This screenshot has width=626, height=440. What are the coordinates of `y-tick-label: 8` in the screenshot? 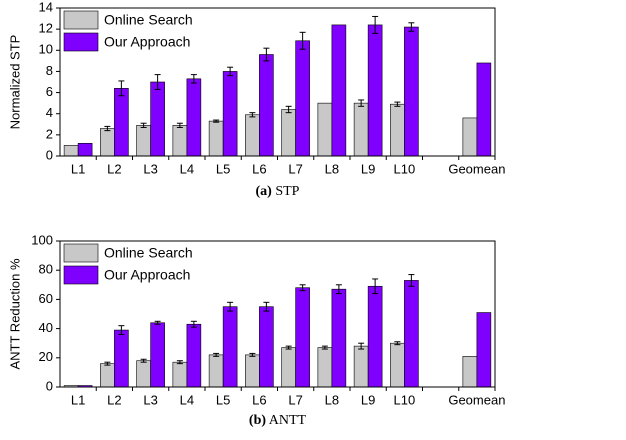 It's located at (49, 70).